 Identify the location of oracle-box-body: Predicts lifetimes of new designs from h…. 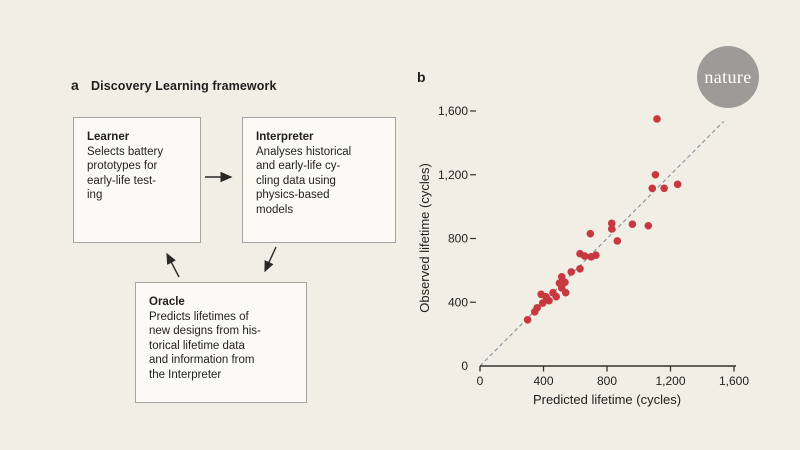
(205, 345).